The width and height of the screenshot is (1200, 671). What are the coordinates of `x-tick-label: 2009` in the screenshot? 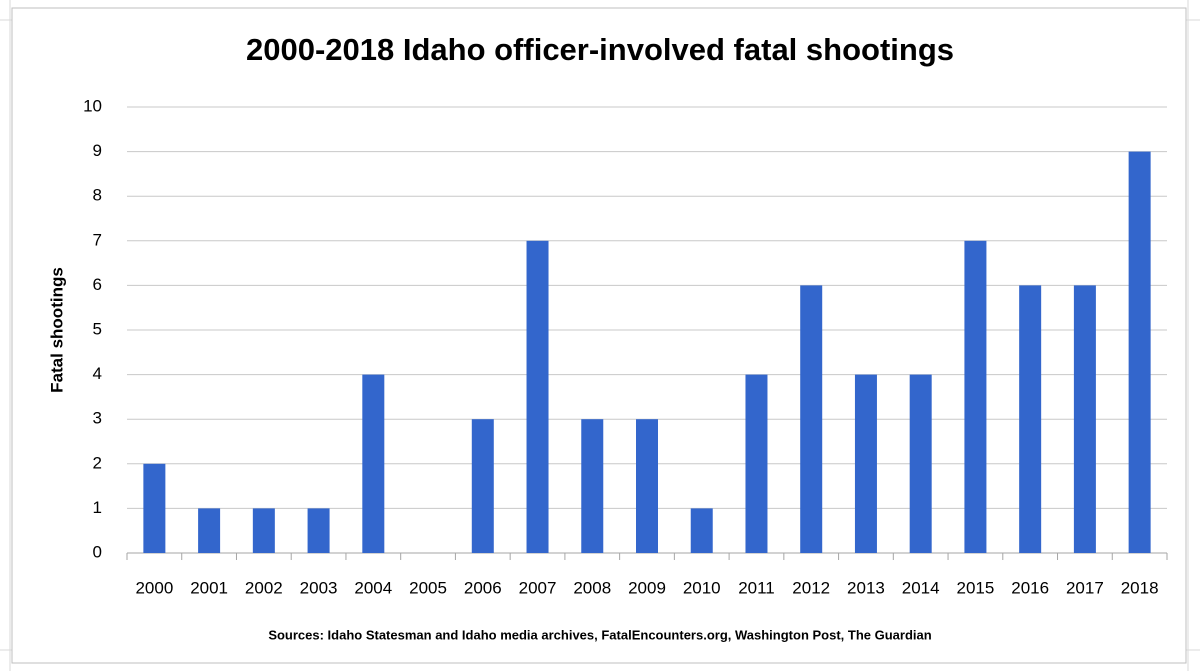 It's located at (647, 587).